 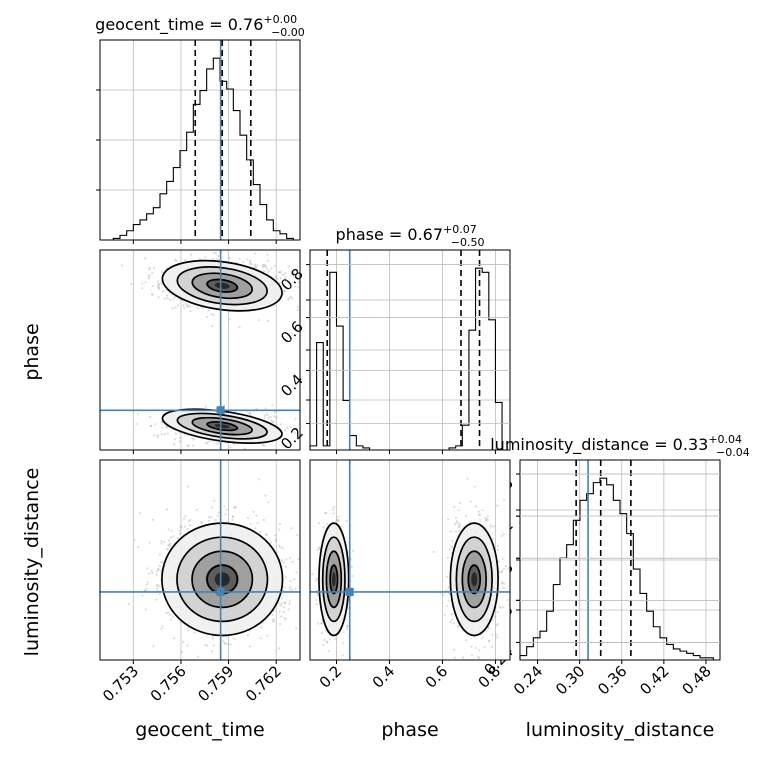 I want to click on tick-label-luminosity_distance-2: 0.36, so click(x=612, y=680).